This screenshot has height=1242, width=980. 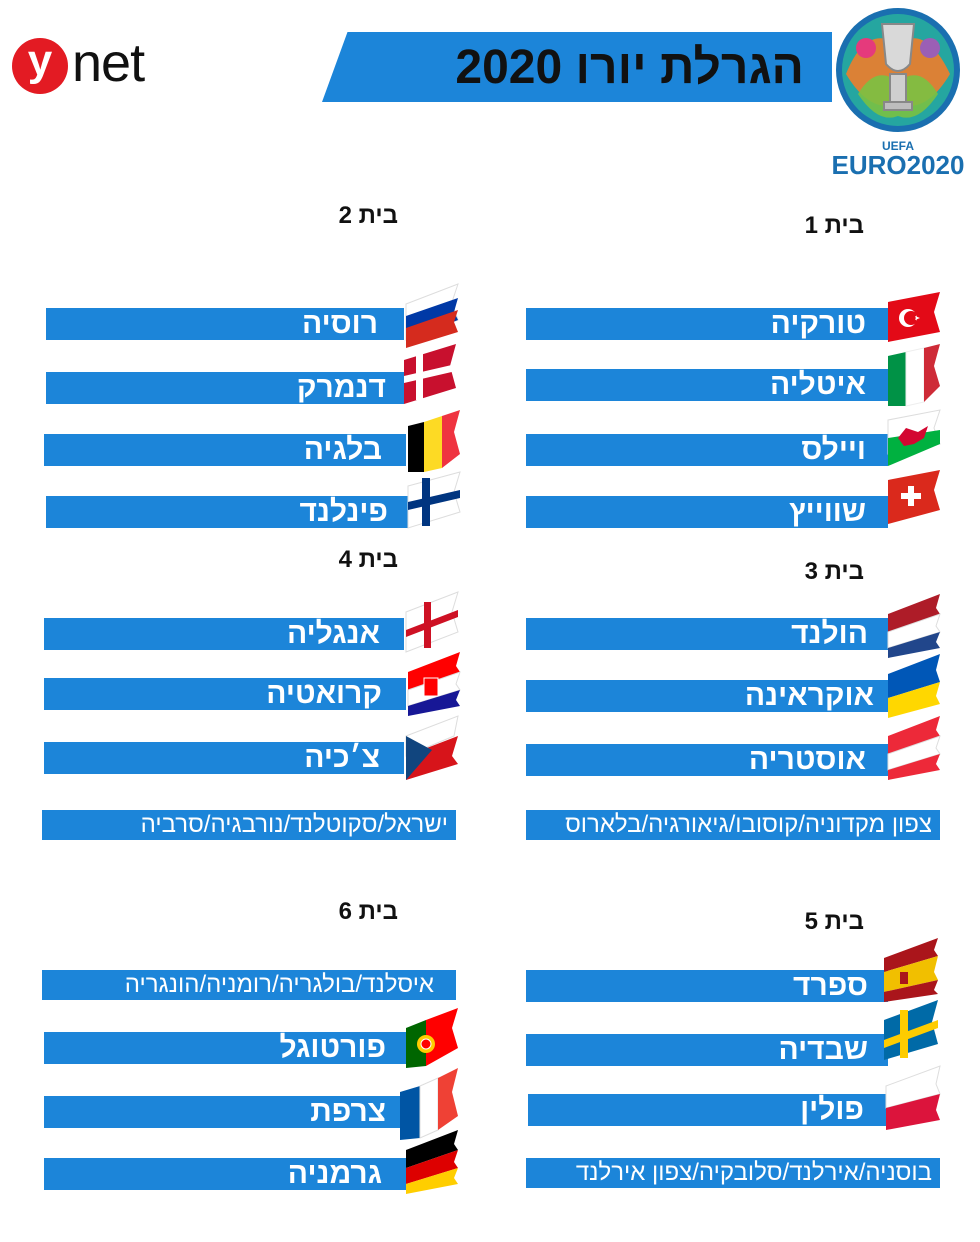 I want to click on emblem-uefa-text: UEFA, so click(x=898, y=146).